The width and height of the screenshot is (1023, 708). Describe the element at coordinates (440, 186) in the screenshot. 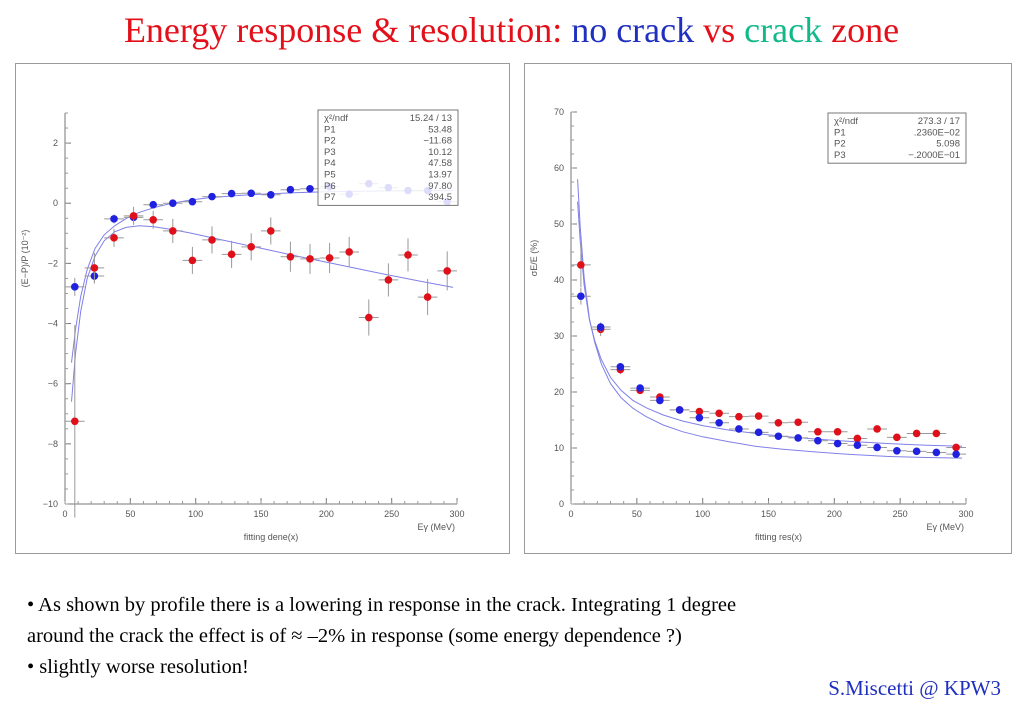

I see `stats-value: 97.80` at that location.